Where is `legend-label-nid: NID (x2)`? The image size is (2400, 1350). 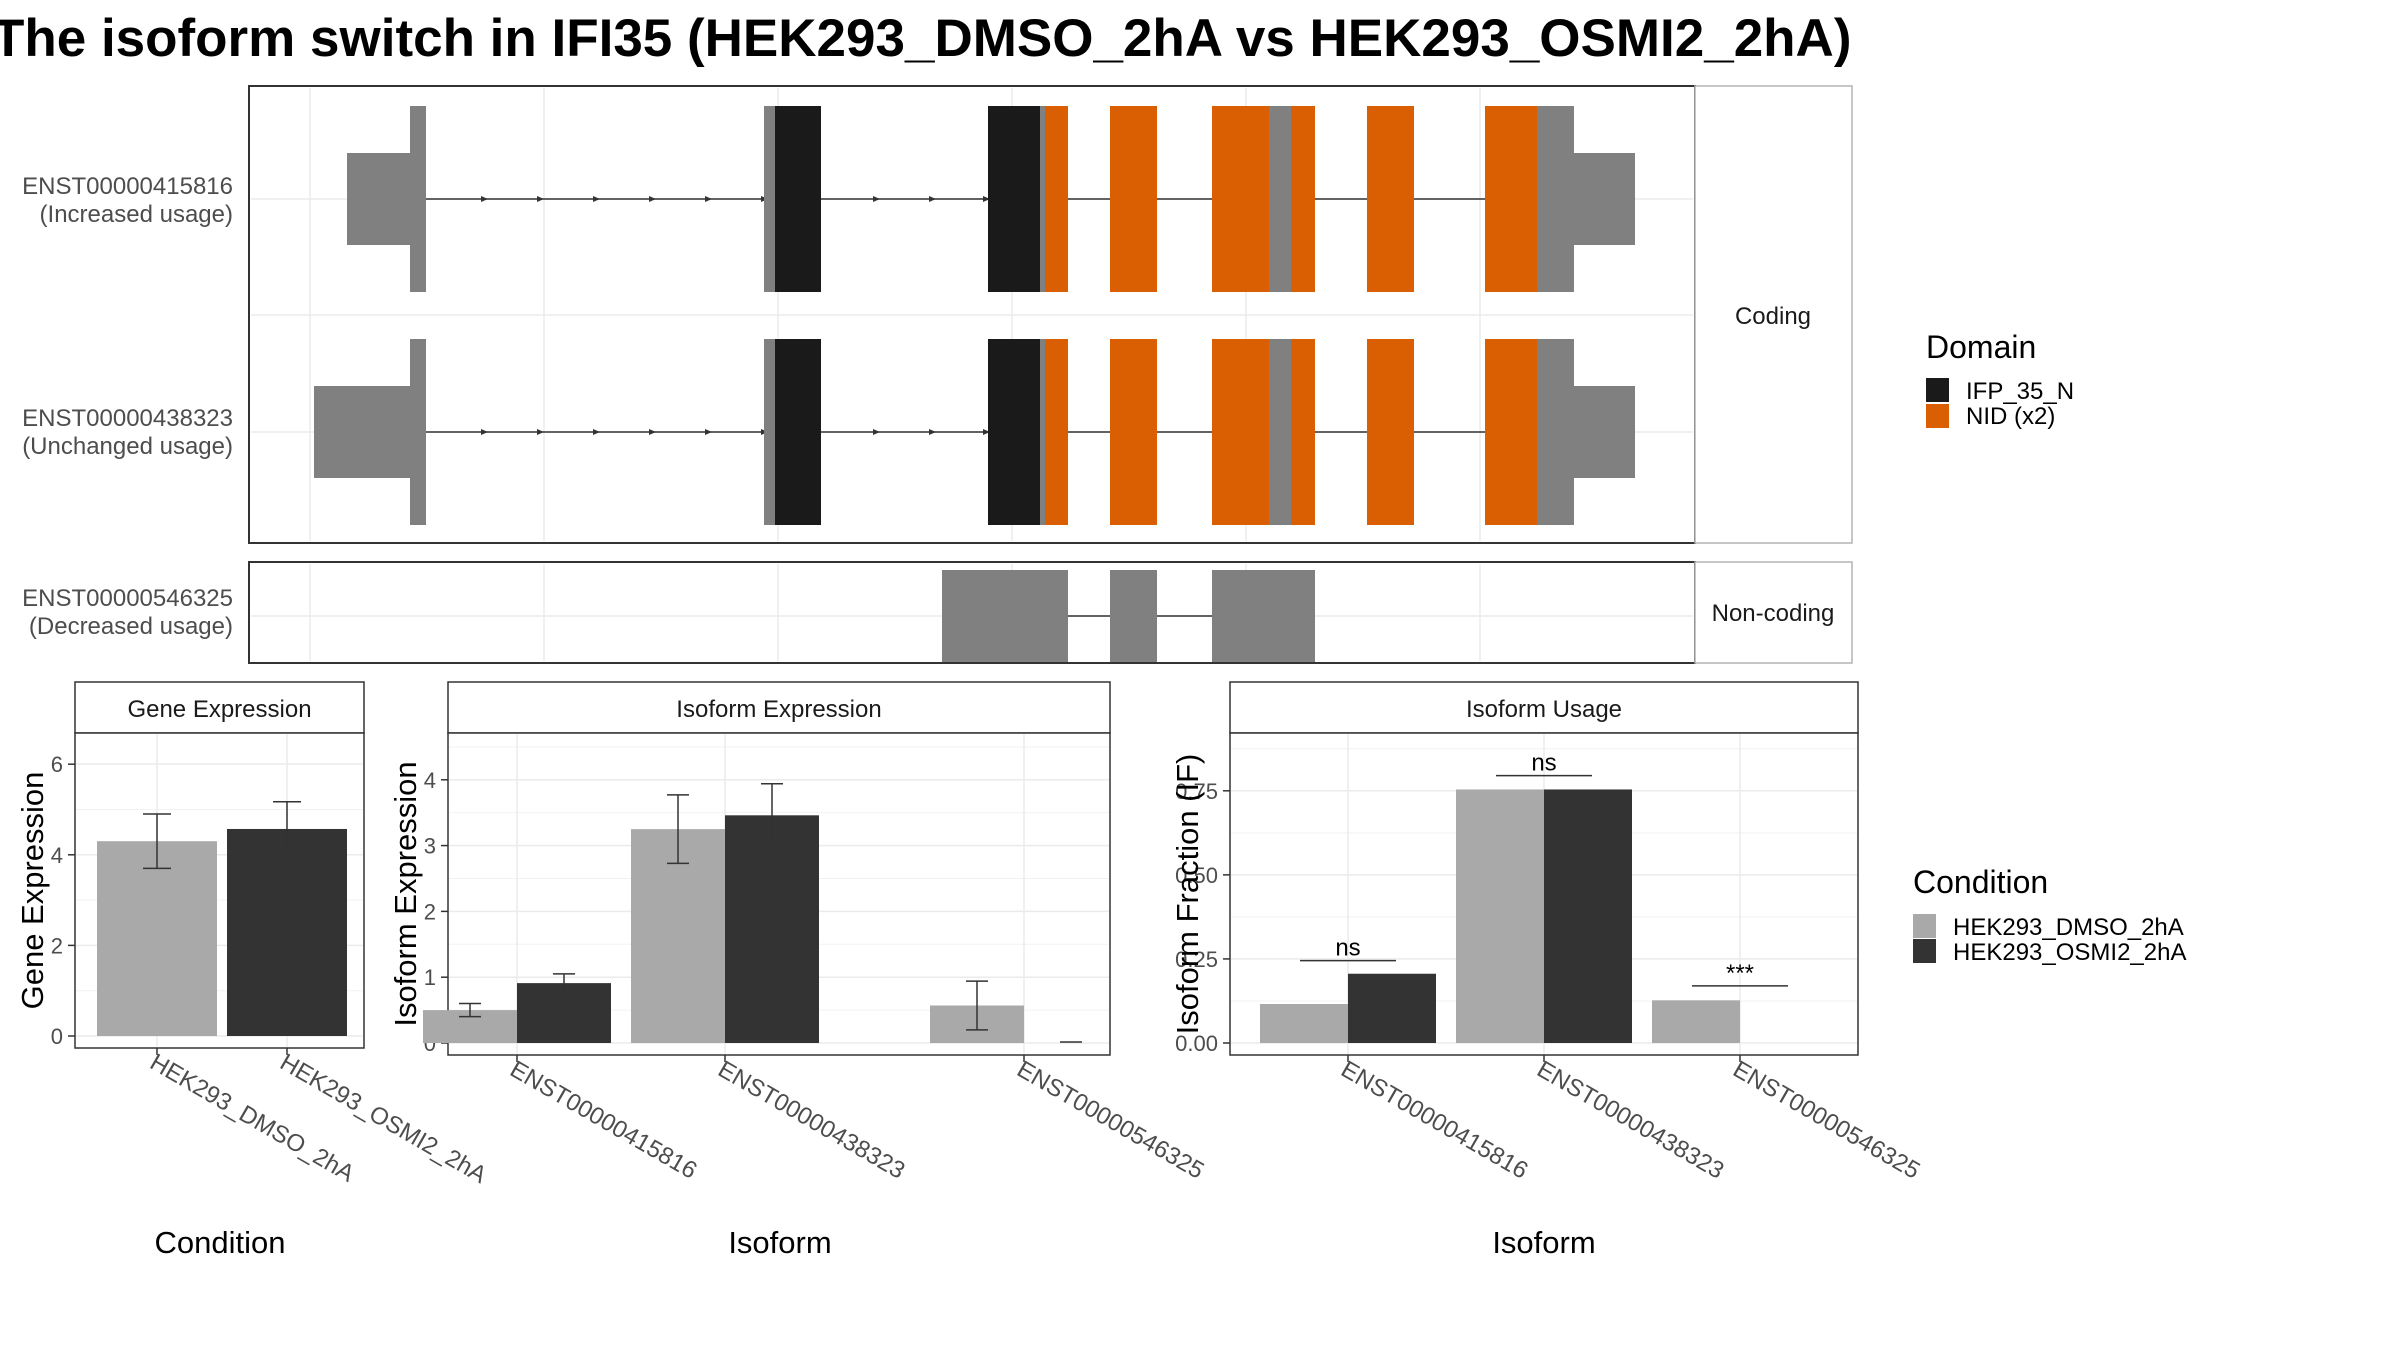 legend-label-nid: NID (x2) is located at coordinates (2010, 416).